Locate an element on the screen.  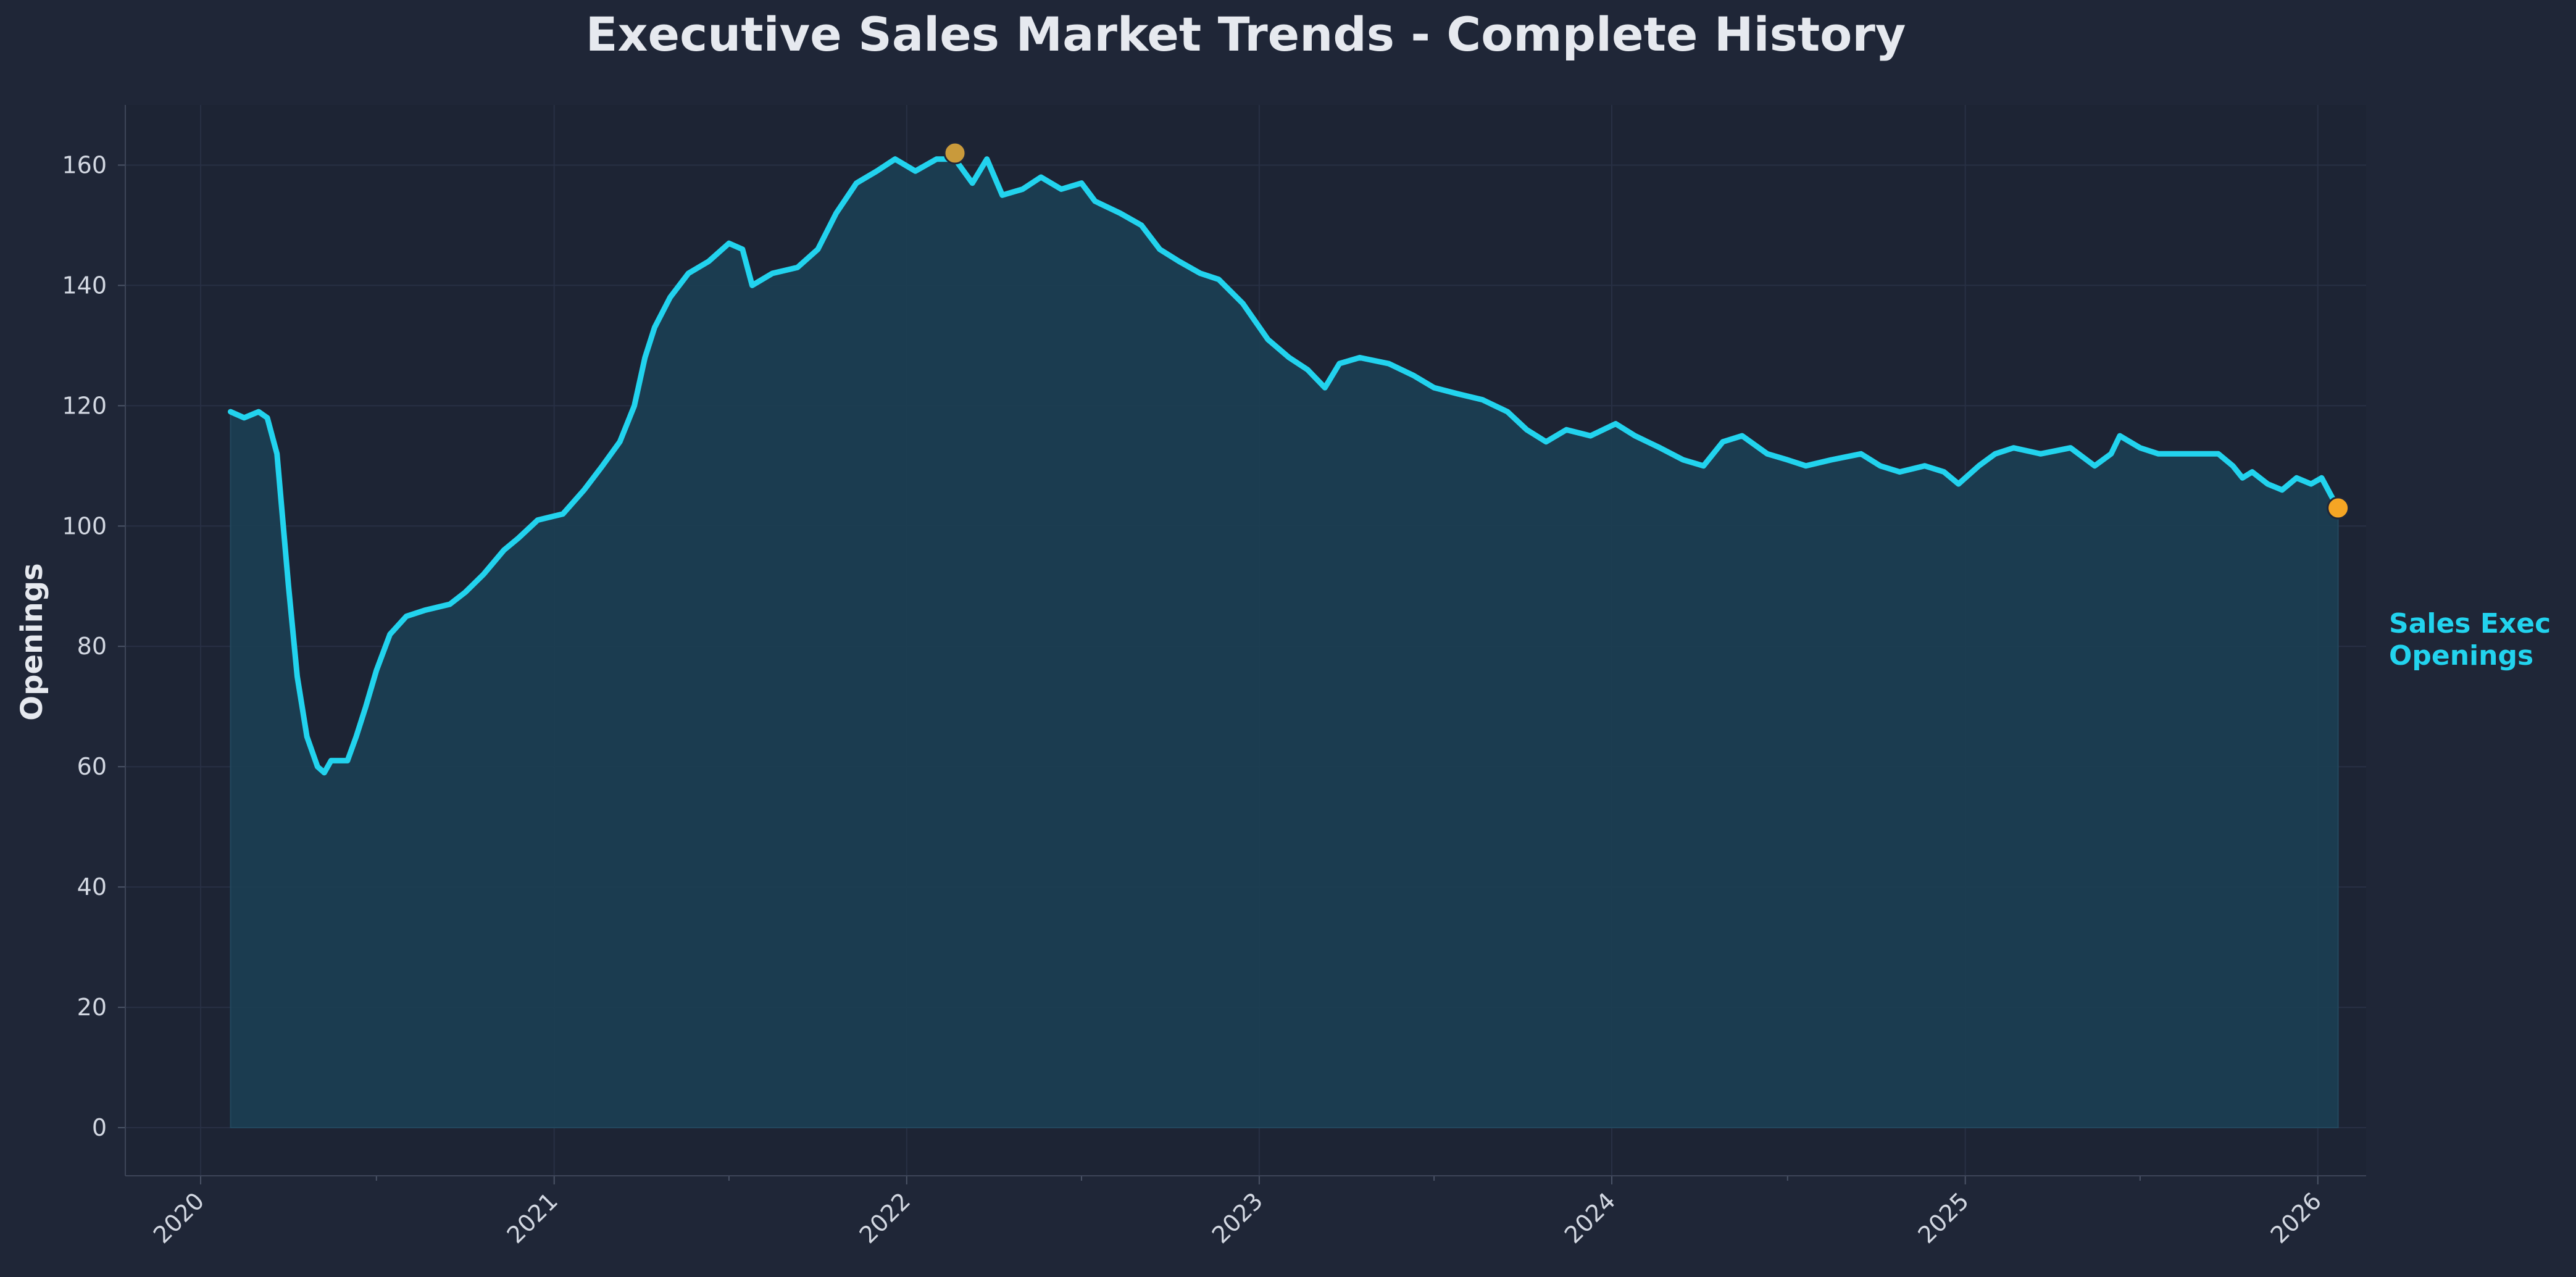
y-tick-label: 120 is located at coordinates (84, 405).